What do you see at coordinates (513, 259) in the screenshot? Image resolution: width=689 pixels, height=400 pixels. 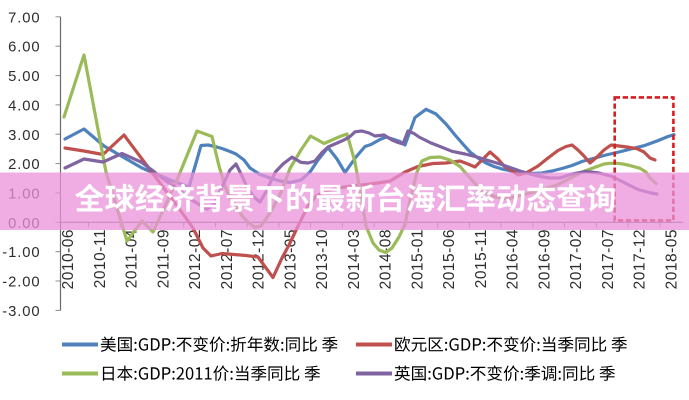 I see `svg-text: 2016-04` at bounding box center [513, 259].